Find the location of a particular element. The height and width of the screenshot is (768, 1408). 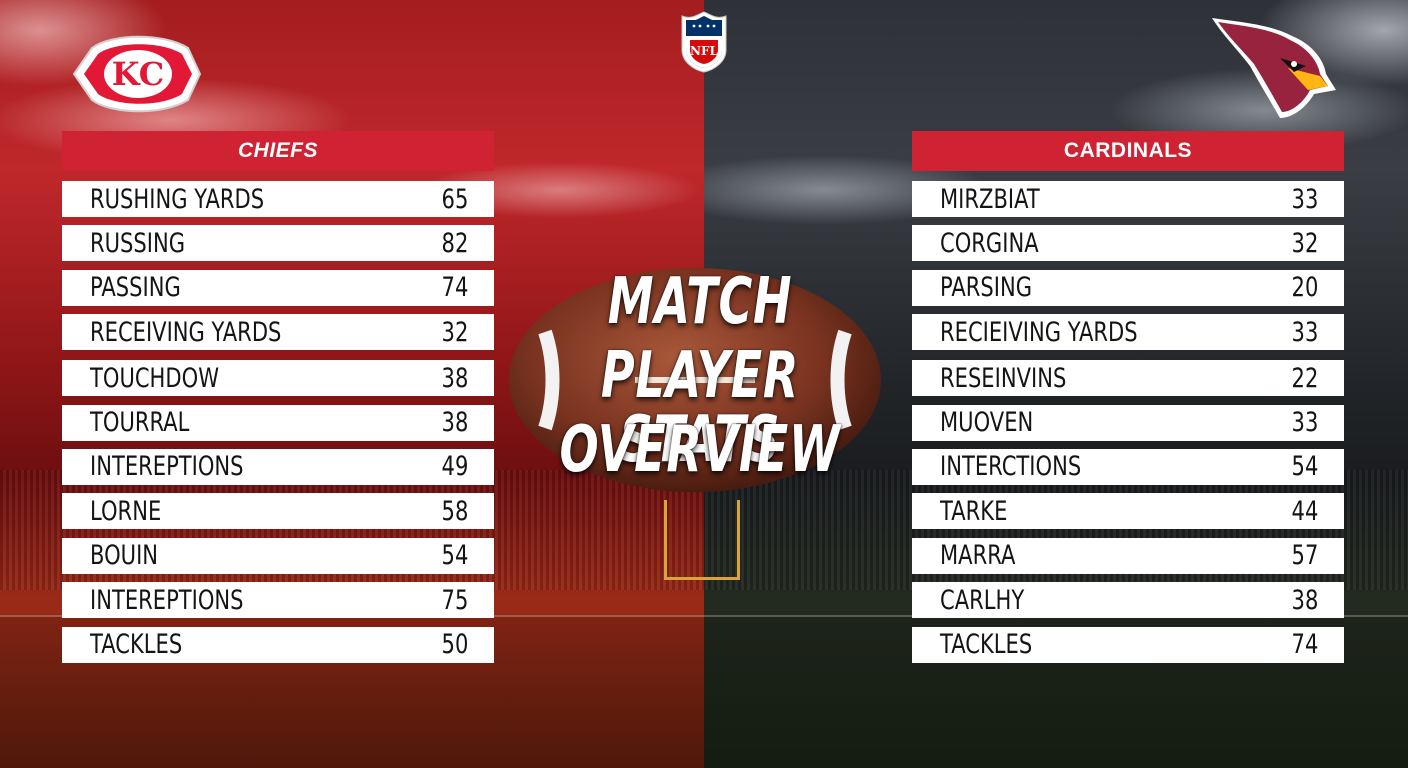

stat-label: CORGINA is located at coordinates (989, 243).